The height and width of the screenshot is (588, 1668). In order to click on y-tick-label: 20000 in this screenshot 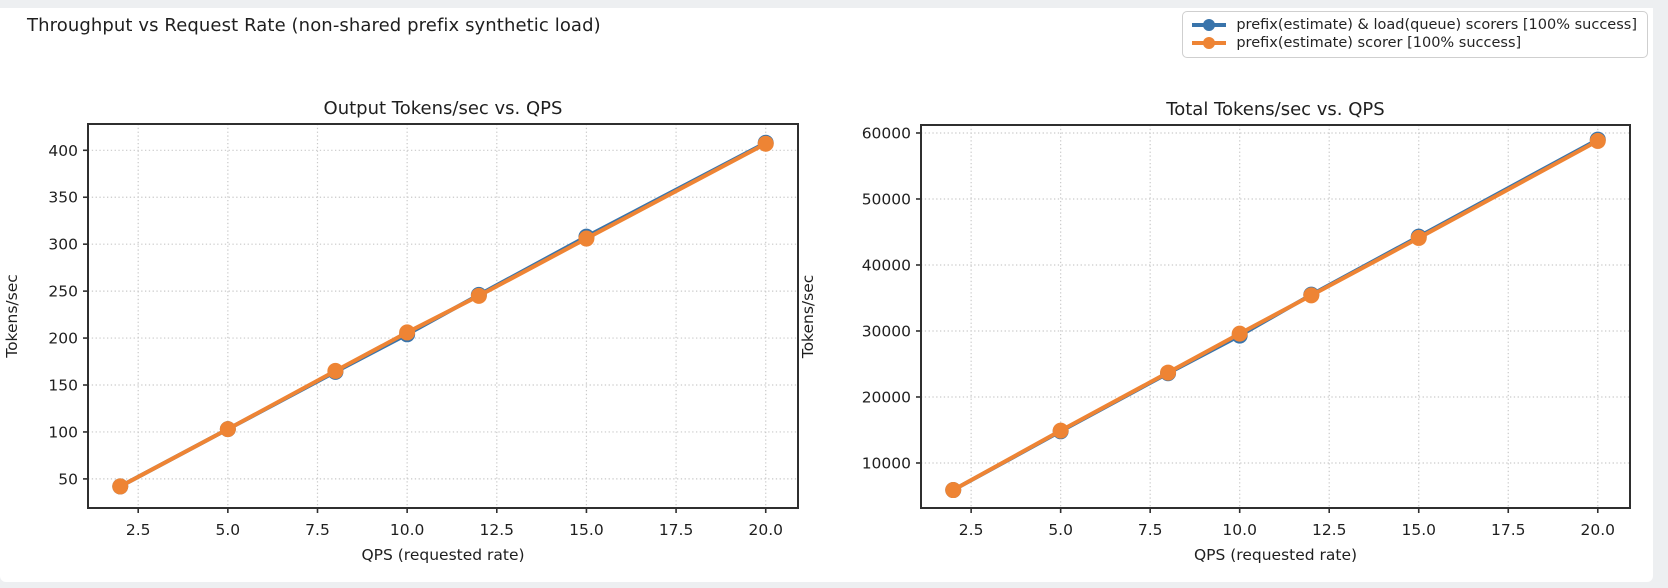, I will do `click(886, 397)`.